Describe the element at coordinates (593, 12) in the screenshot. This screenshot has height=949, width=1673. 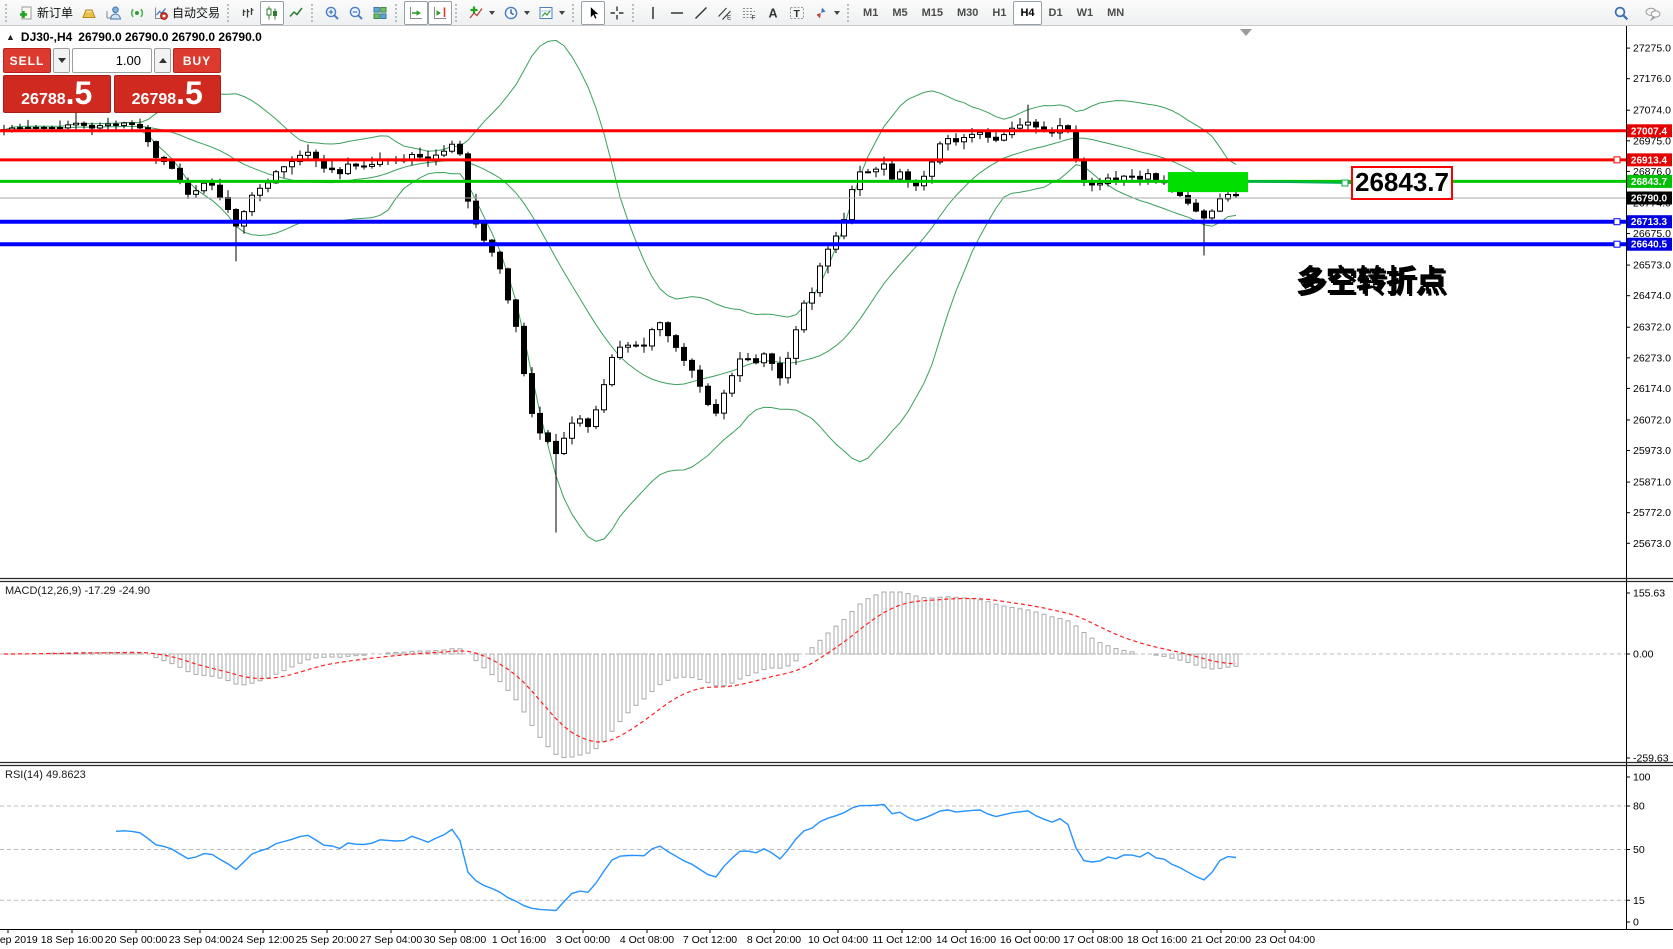
I see `cursor-button` at that location.